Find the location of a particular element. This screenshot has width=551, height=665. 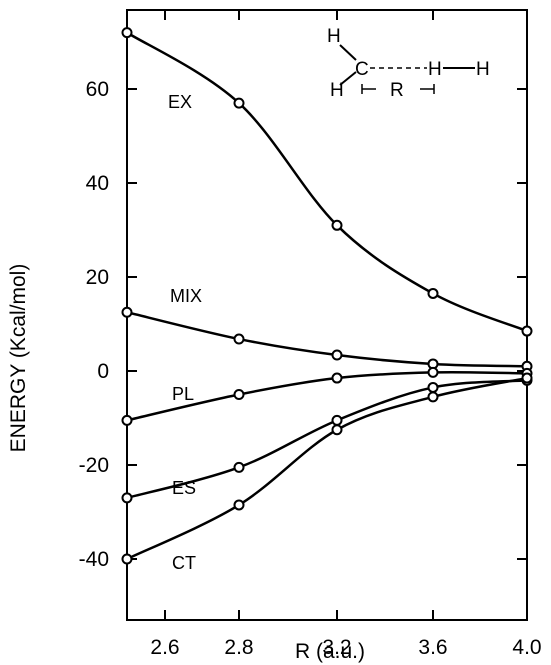

y-tick-label: -40 is located at coordinates (94, 559).